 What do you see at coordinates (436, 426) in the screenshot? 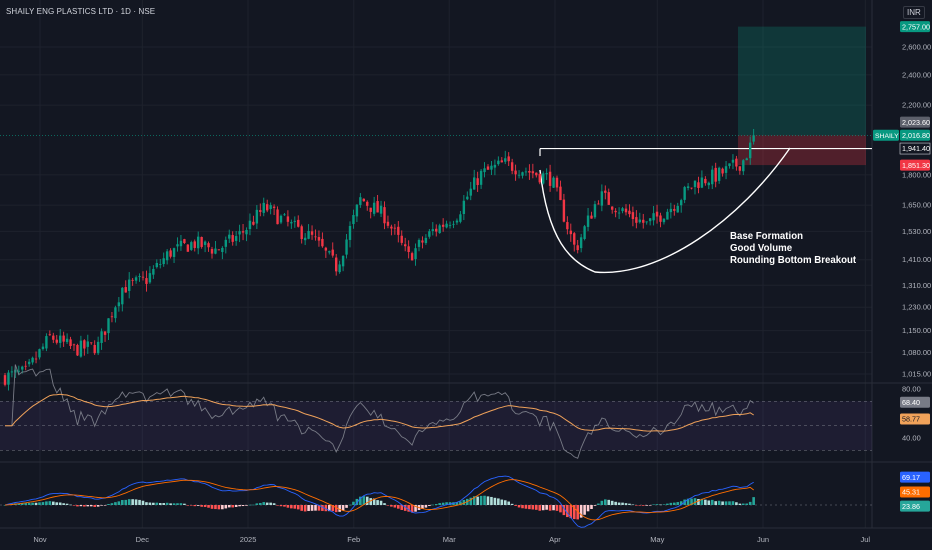
I see `rsi-band` at bounding box center [436, 426].